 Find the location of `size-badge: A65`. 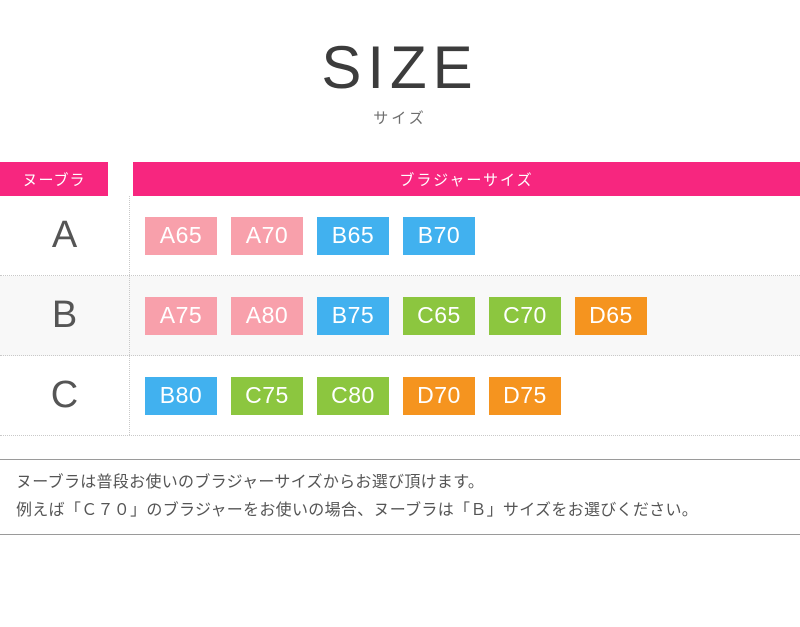

size-badge: A65 is located at coordinates (181, 235).